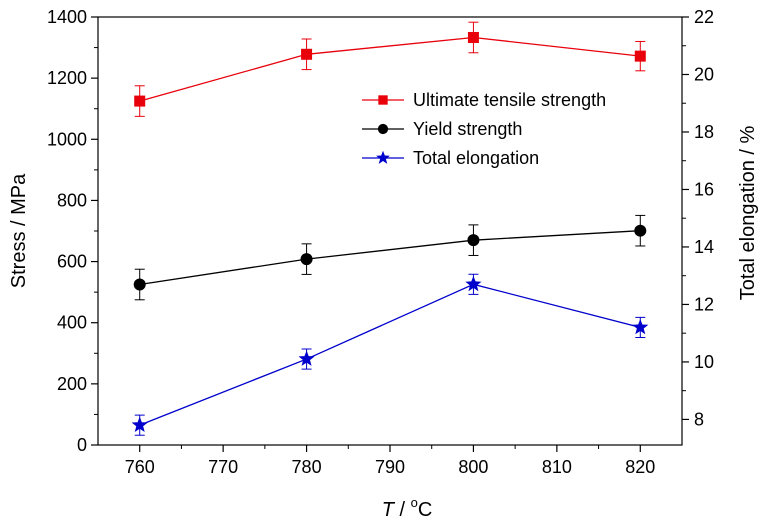 This screenshot has height=525, width=768. What do you see at coordinates (704, 74) in the screenshot?
I see `right-y-tick-label: 20` at bounding box center [704, 74].